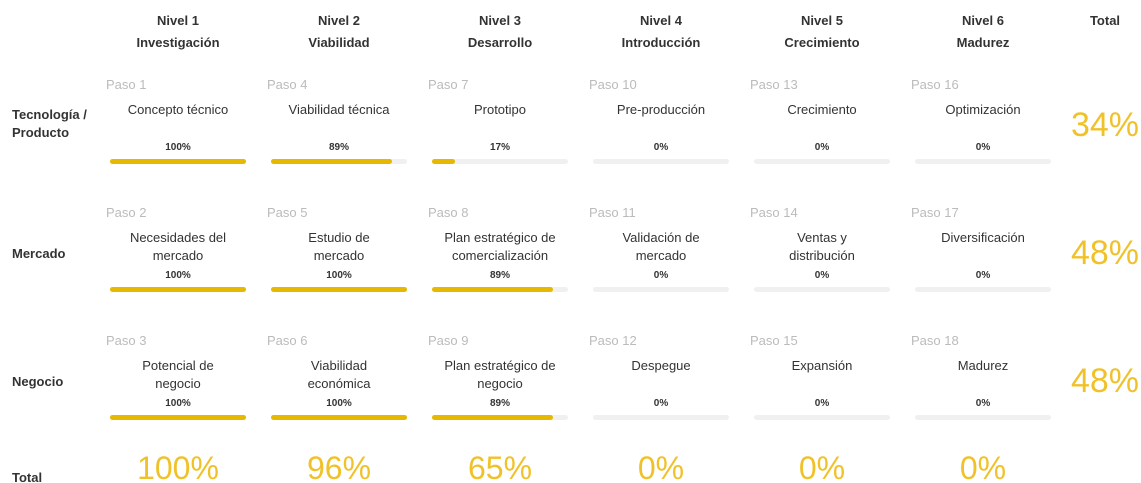  I want to click on progress-label: 89%, so click(499, 275).